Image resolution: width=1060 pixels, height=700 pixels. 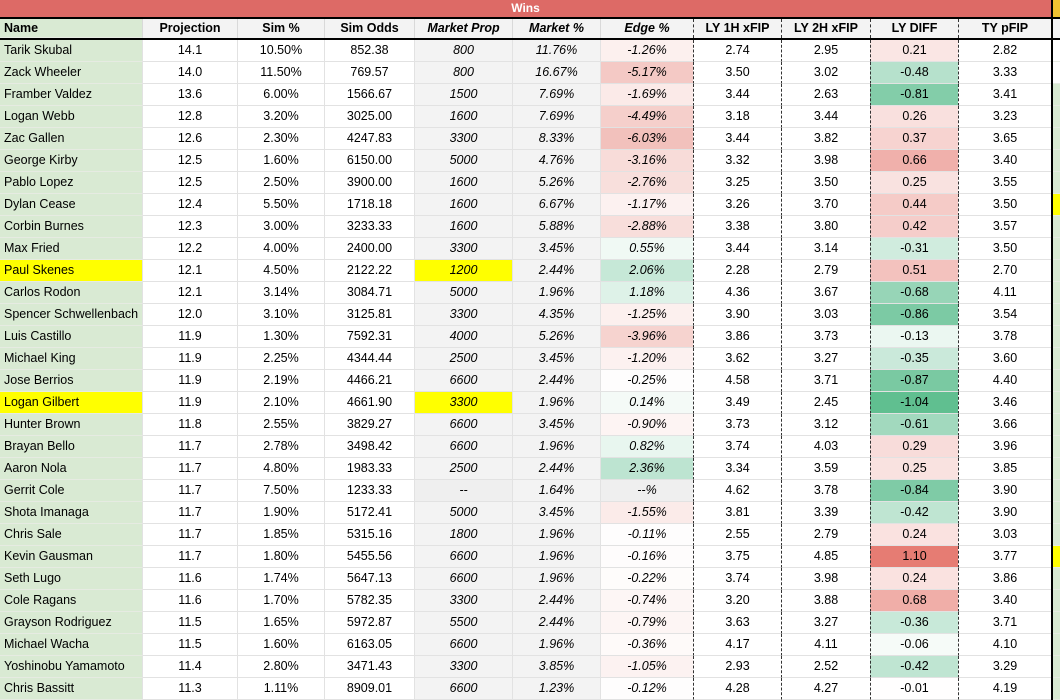 I want to click on sim-odds-cell: 3125.81, so click(x=370, y=315).